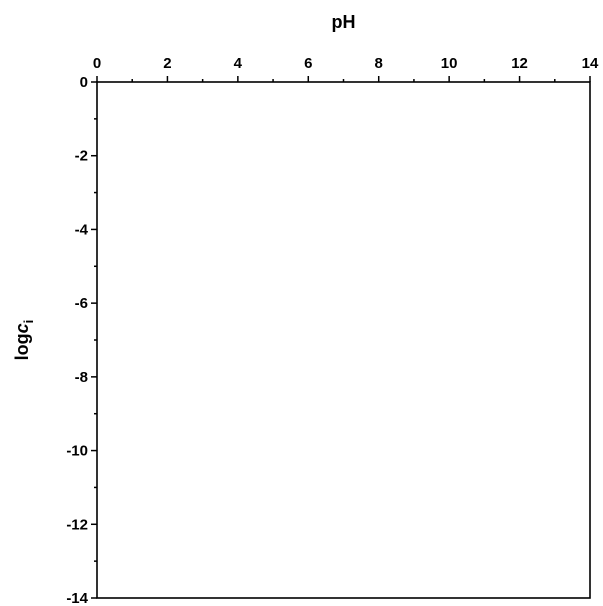 This screenshot has width=603, height=606. What do you see at coordinates (22, 328) in the screenshot?
I see `y-axis-title-variable: c` at bounding box center [22, 328].